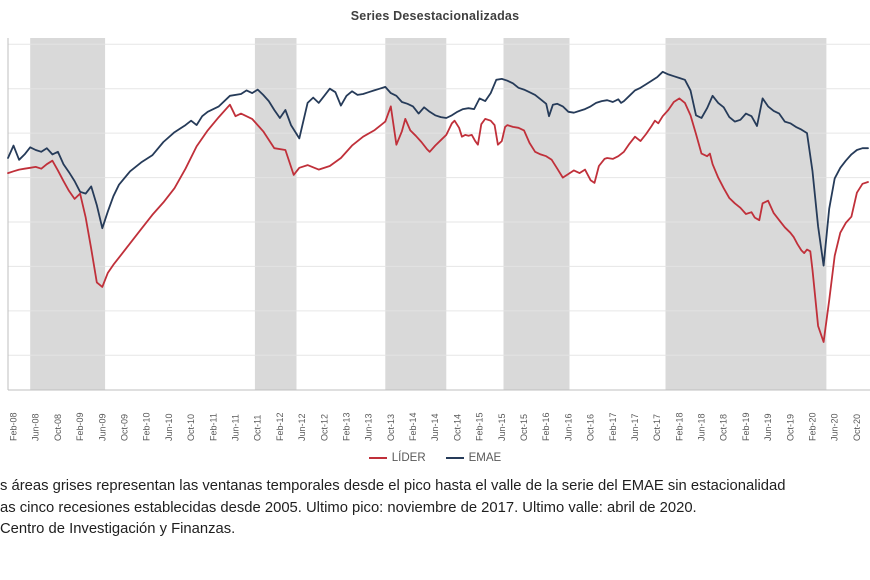  Describe the element at coordinates (435, 16) in the screenshot. I see `chart-title: Series Desestacionalizadas` at that location.